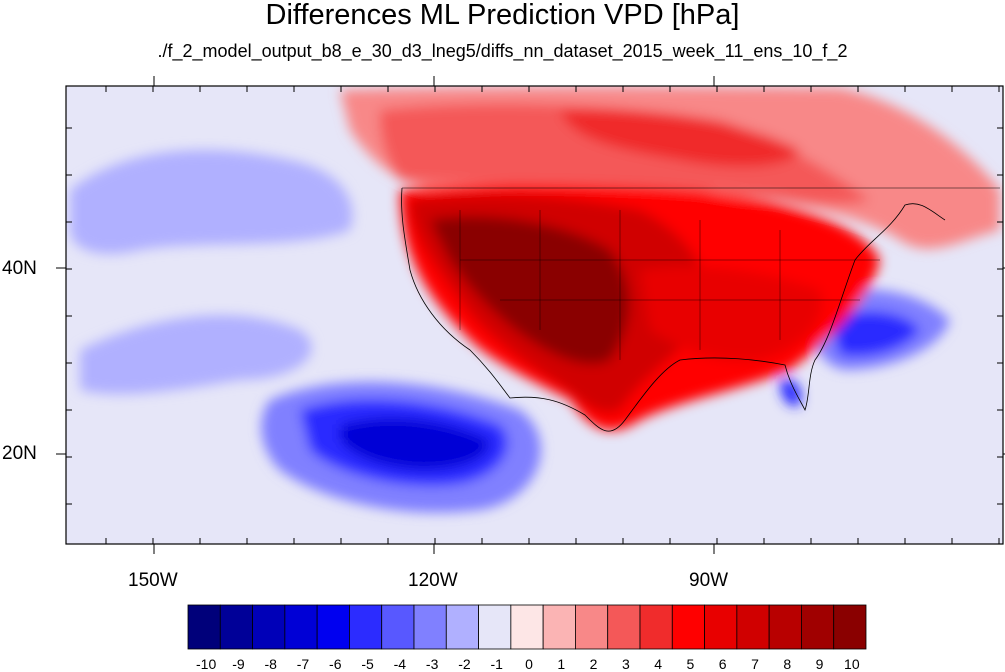  Describe the element at coordinates (367, 664) in the screenshot. I see `colorbar-label: -5` at that location.